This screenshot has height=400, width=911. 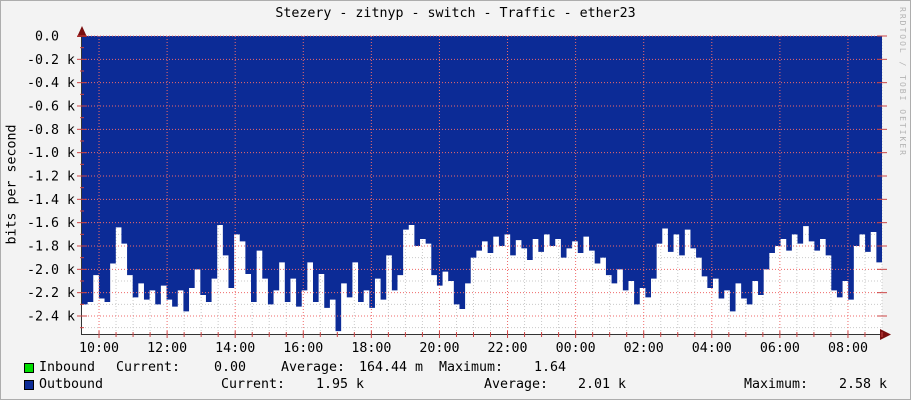 I want to click on inbound-maximum-label: Maximum:, so click(x=471, y=367).